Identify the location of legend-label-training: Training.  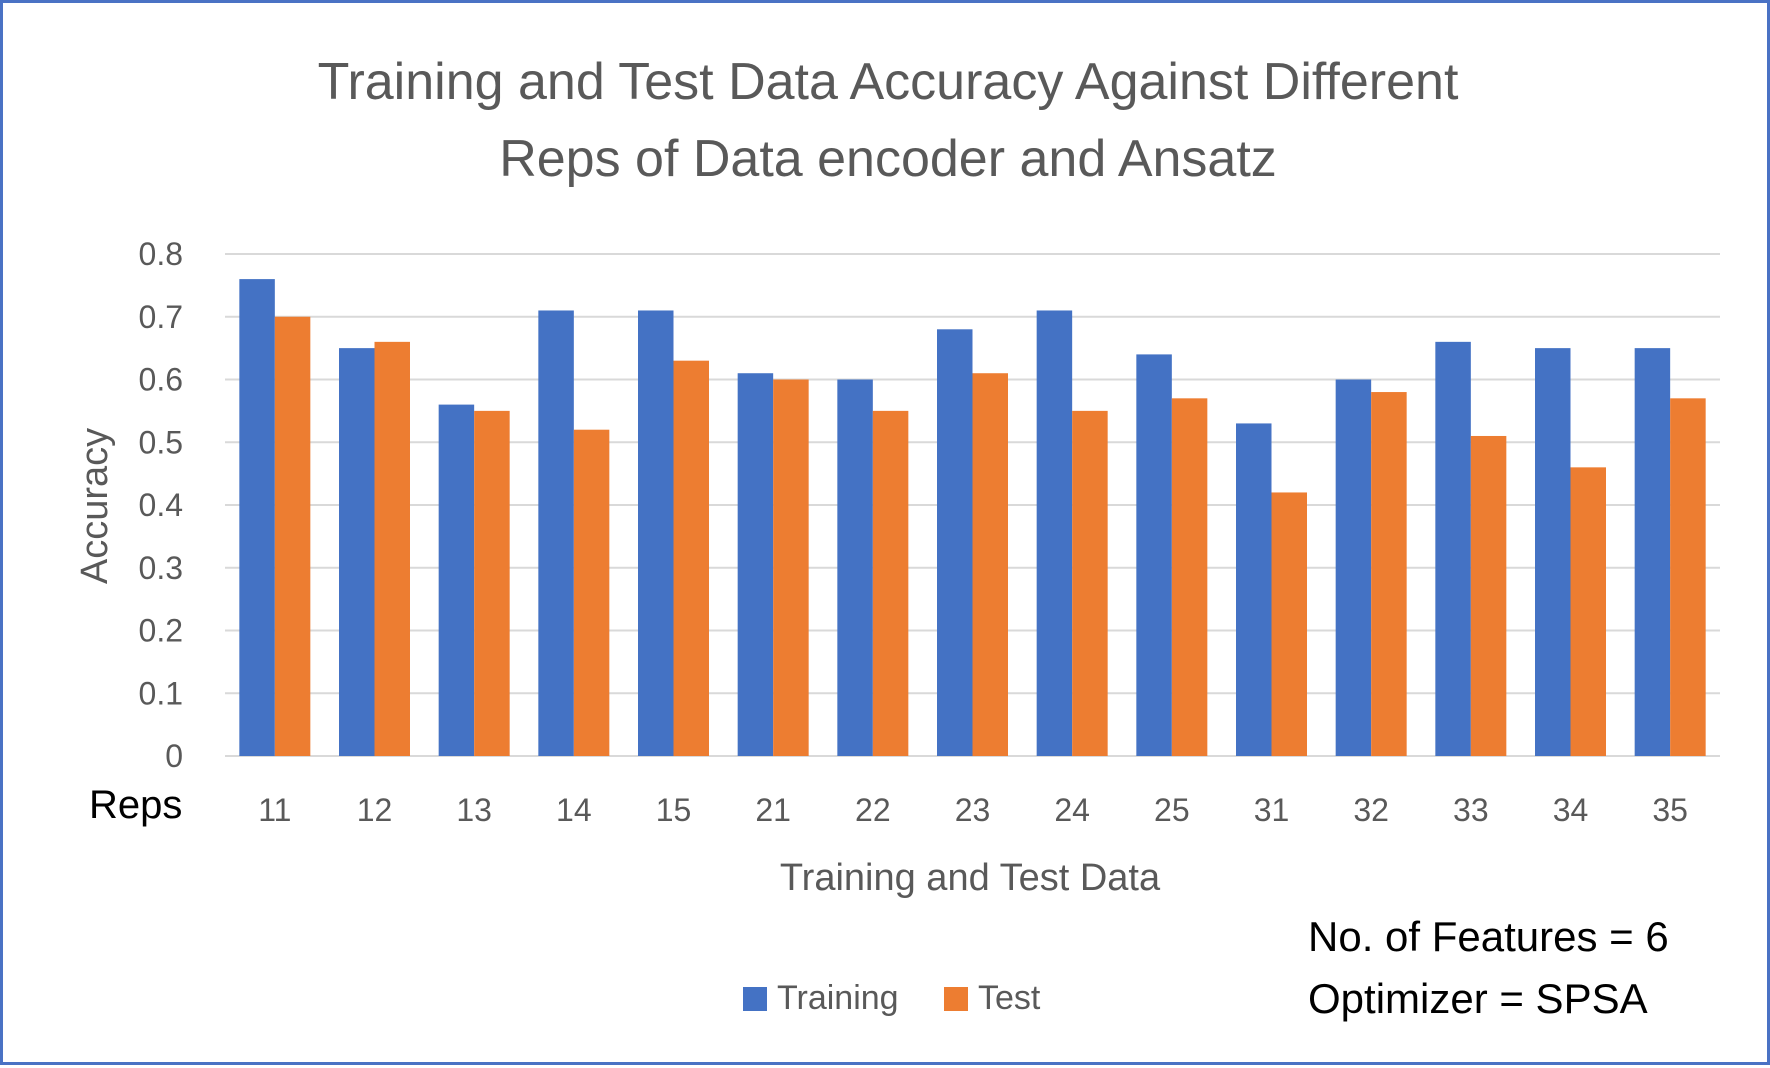
(838, 998).